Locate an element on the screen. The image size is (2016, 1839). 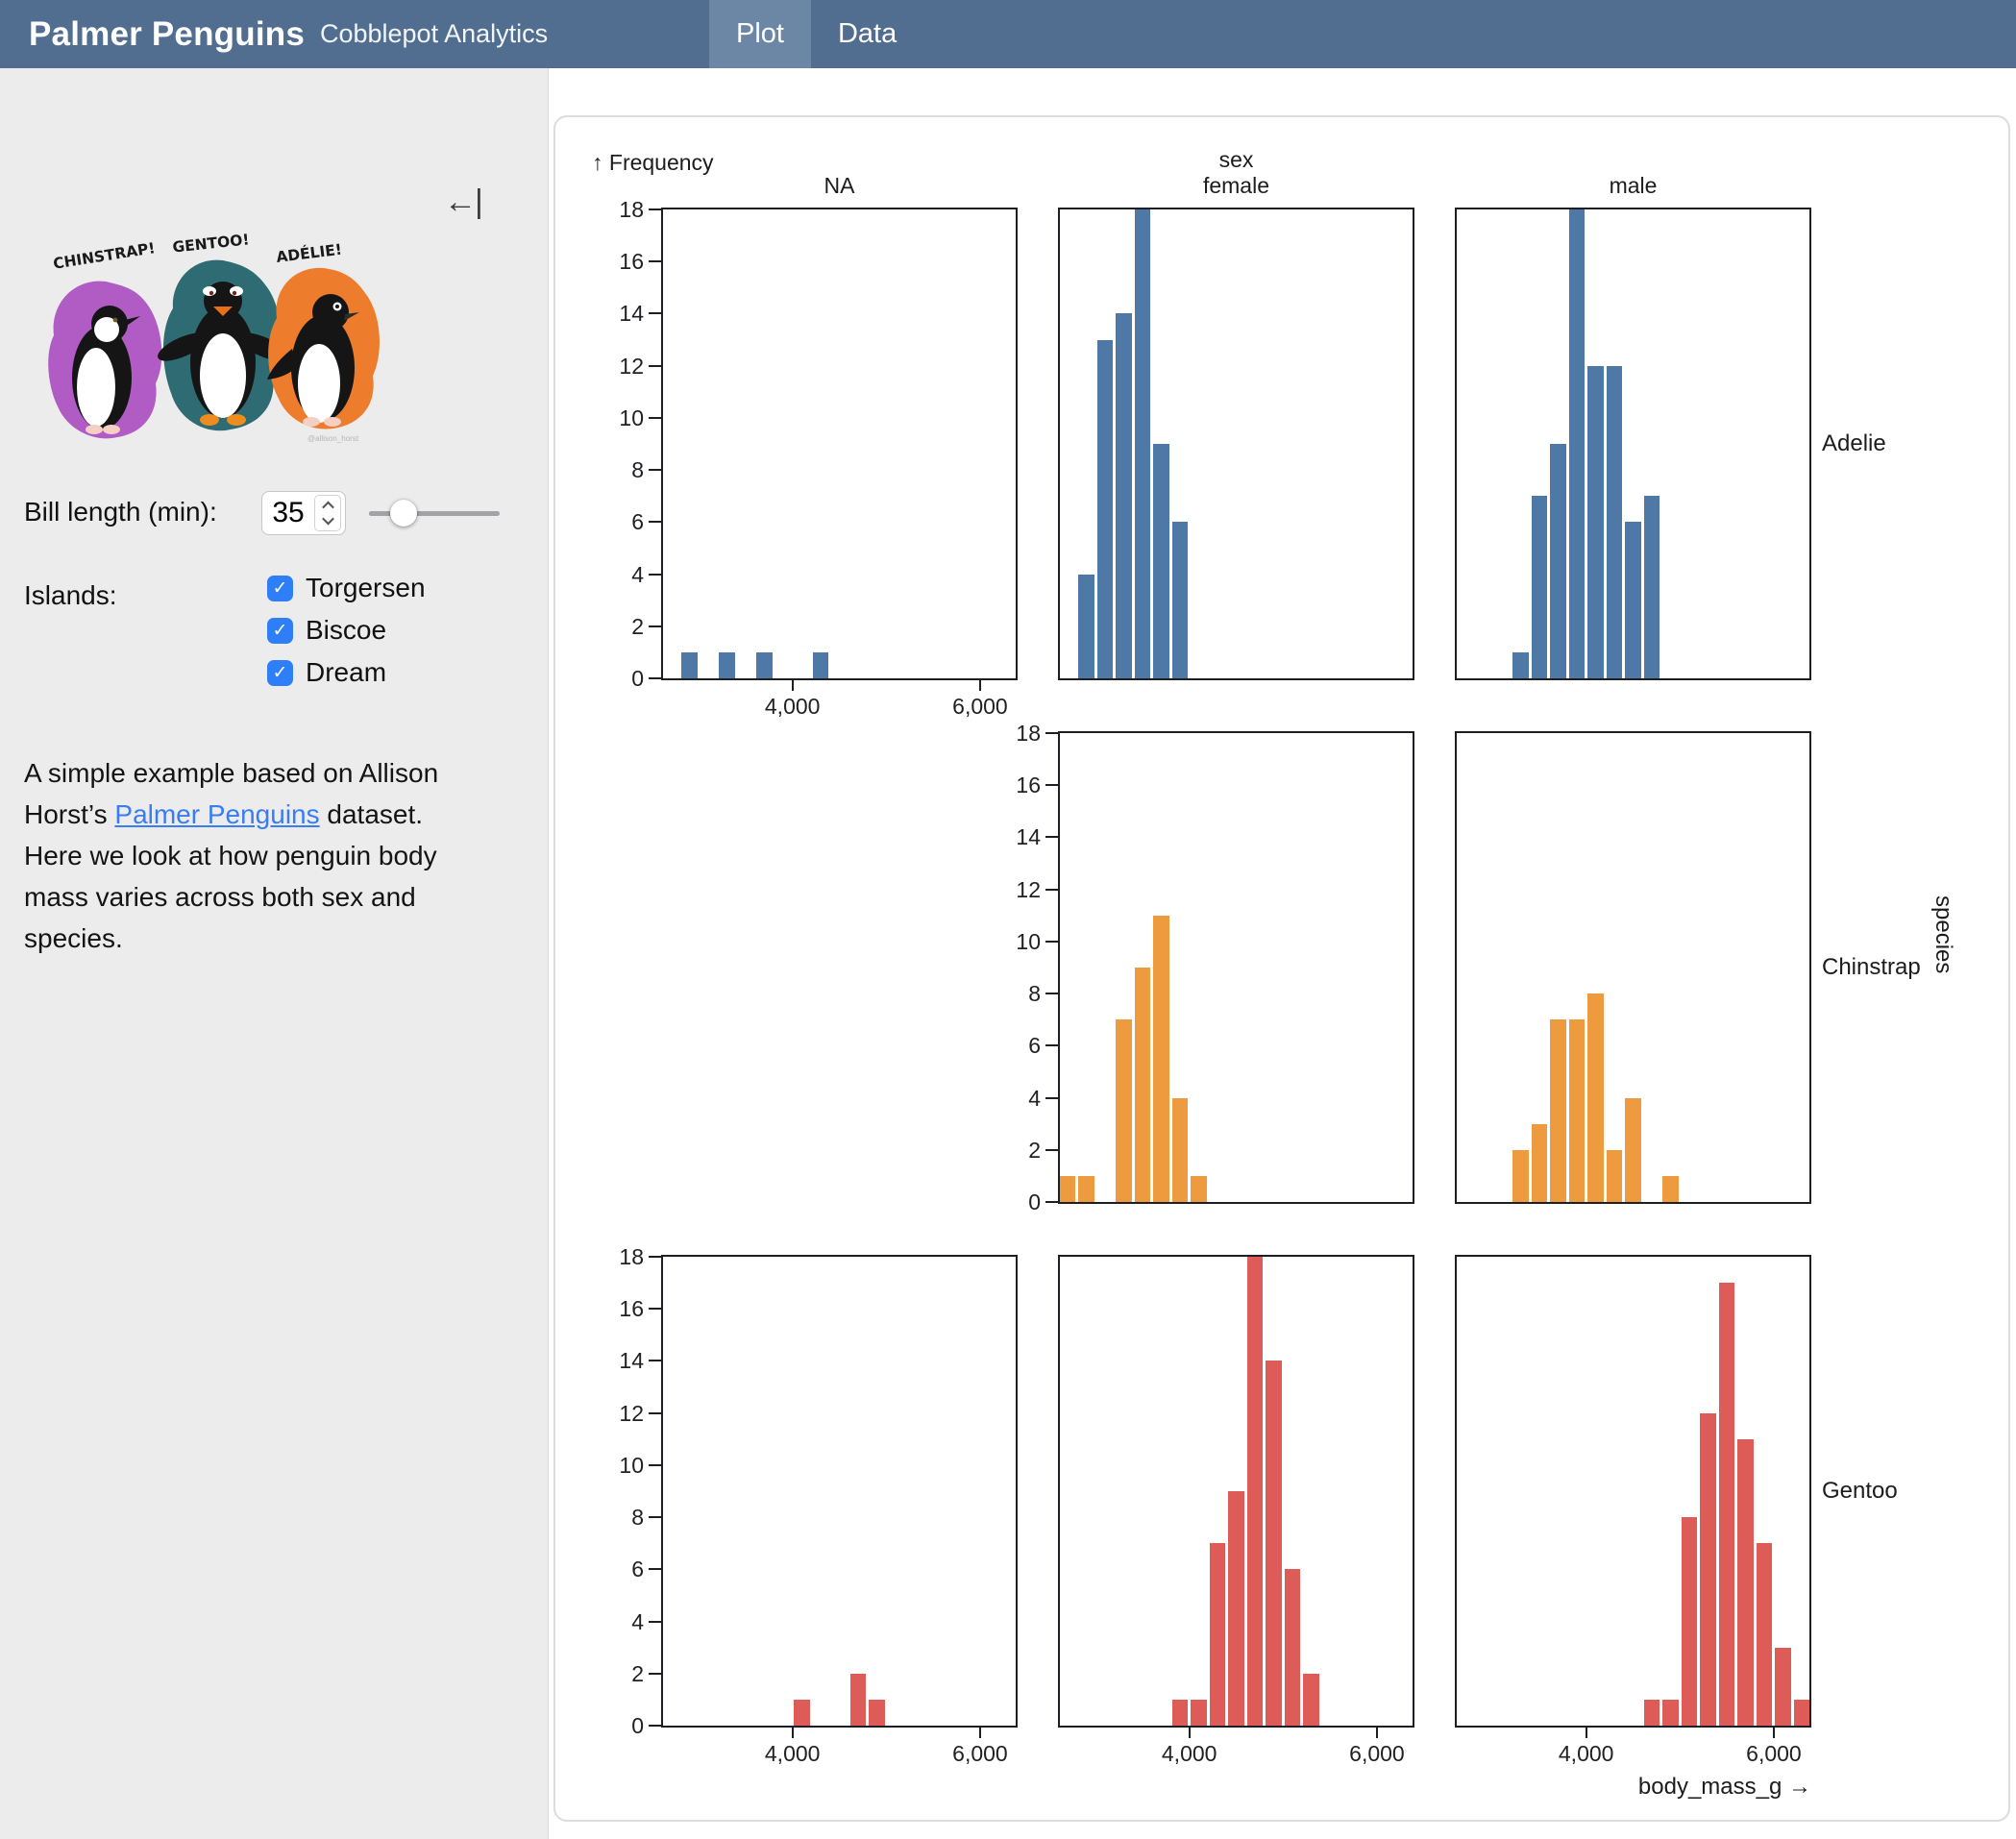
bill-length-slider is located at coordinates (434, 513).